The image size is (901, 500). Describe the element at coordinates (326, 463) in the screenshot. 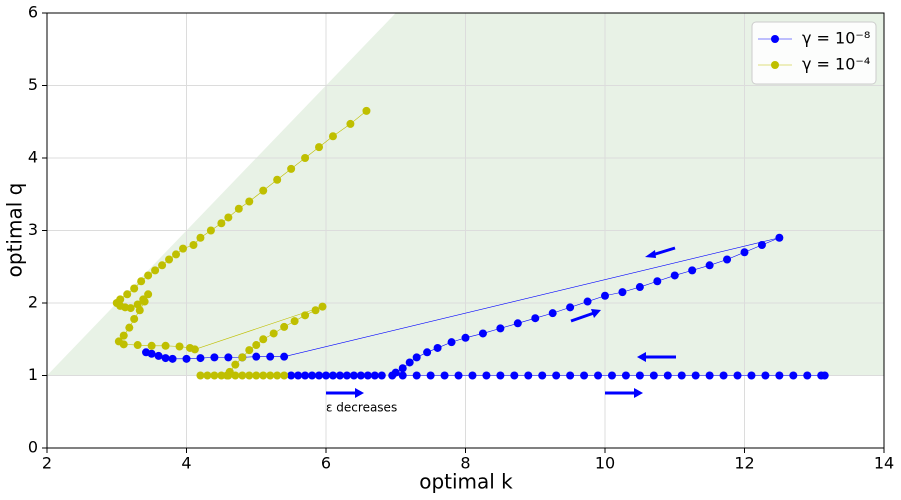

I see `x-tick-label: 6` at that location.